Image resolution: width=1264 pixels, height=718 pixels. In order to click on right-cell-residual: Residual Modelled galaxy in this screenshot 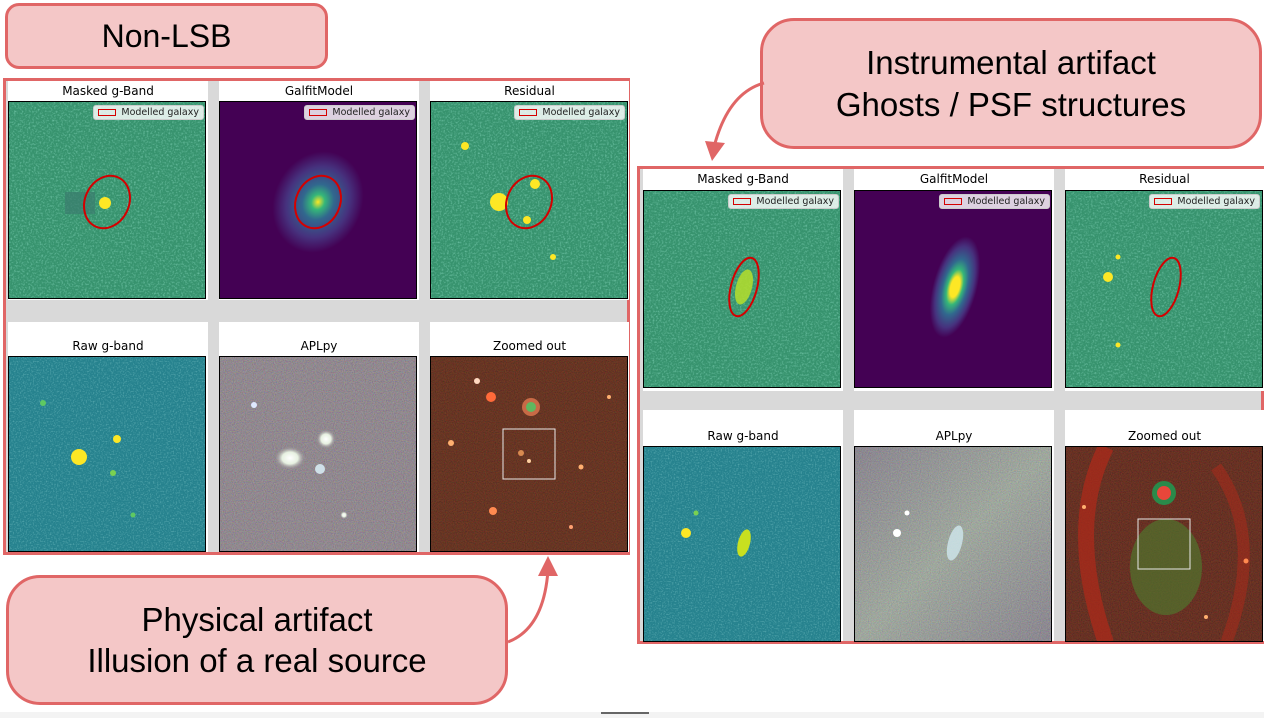, I will do `click(1164, 280)`.